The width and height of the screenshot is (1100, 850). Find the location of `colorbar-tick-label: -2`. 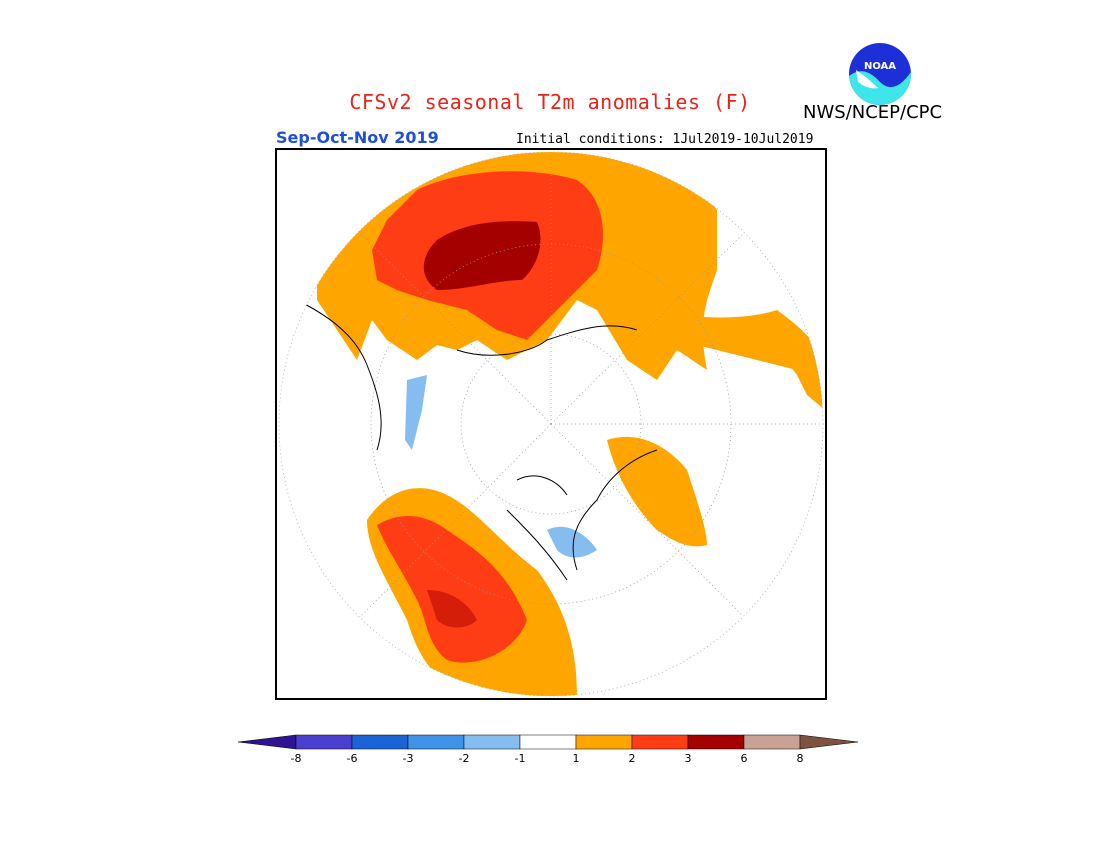

colorbar-tick-label: -2 is located at coordinates (464, 758).